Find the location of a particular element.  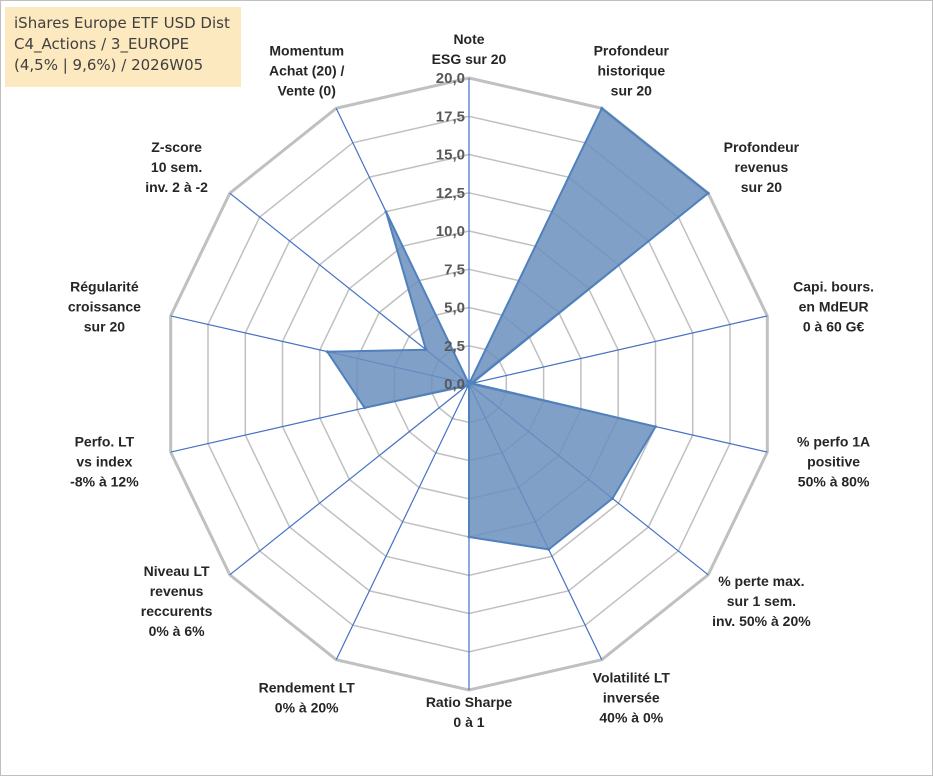

axis-label-line: 50% à 80% is located at coordinates (834, 482).